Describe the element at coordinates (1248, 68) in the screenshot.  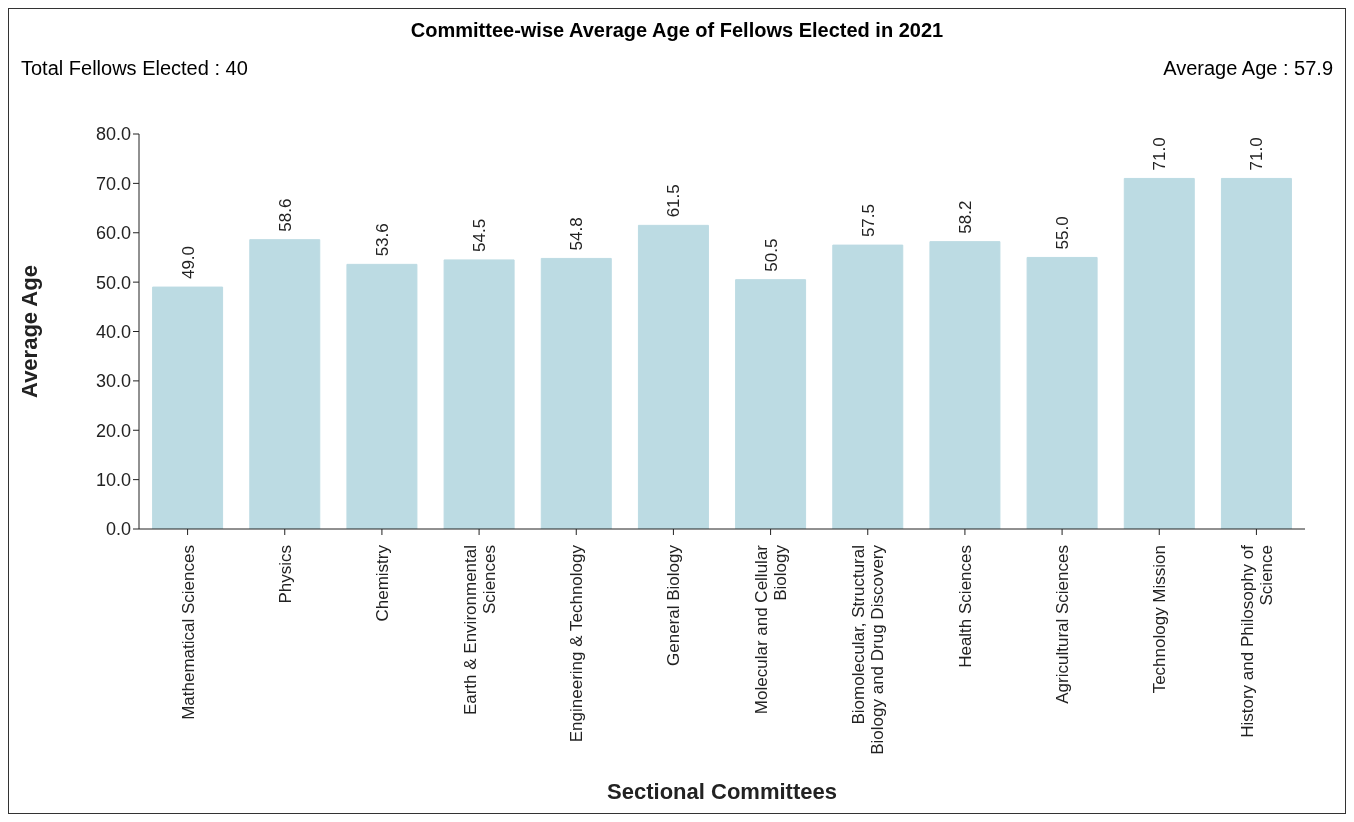
I see `text: Average Age : 57.9` at that location.